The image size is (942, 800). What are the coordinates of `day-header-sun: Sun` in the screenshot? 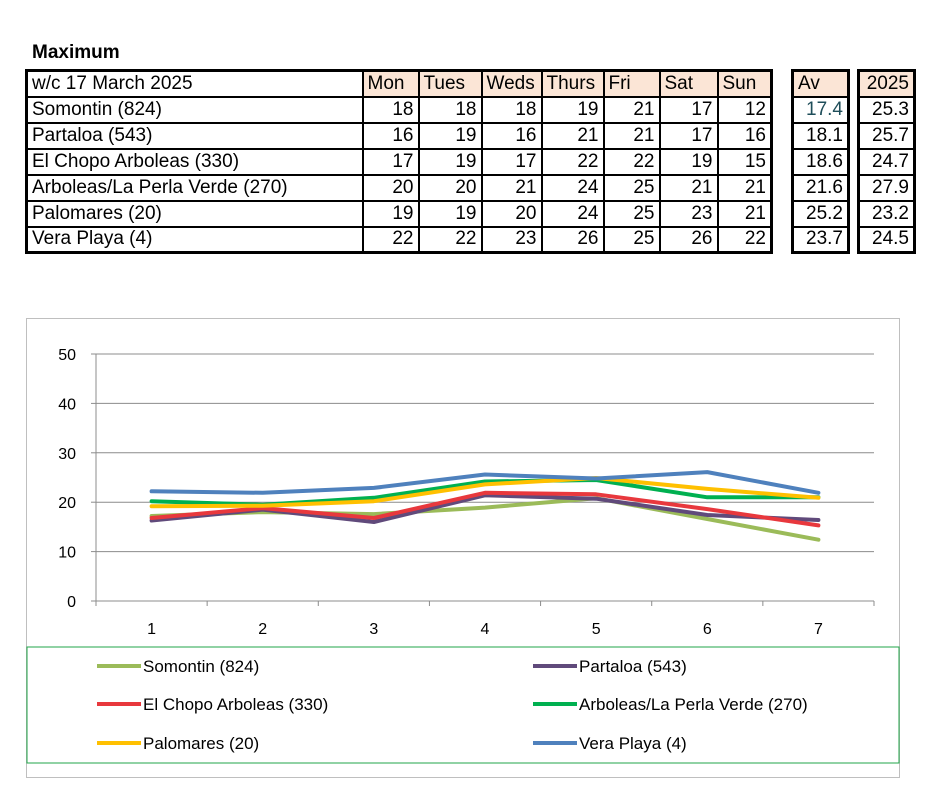 It's located at (744, 83).